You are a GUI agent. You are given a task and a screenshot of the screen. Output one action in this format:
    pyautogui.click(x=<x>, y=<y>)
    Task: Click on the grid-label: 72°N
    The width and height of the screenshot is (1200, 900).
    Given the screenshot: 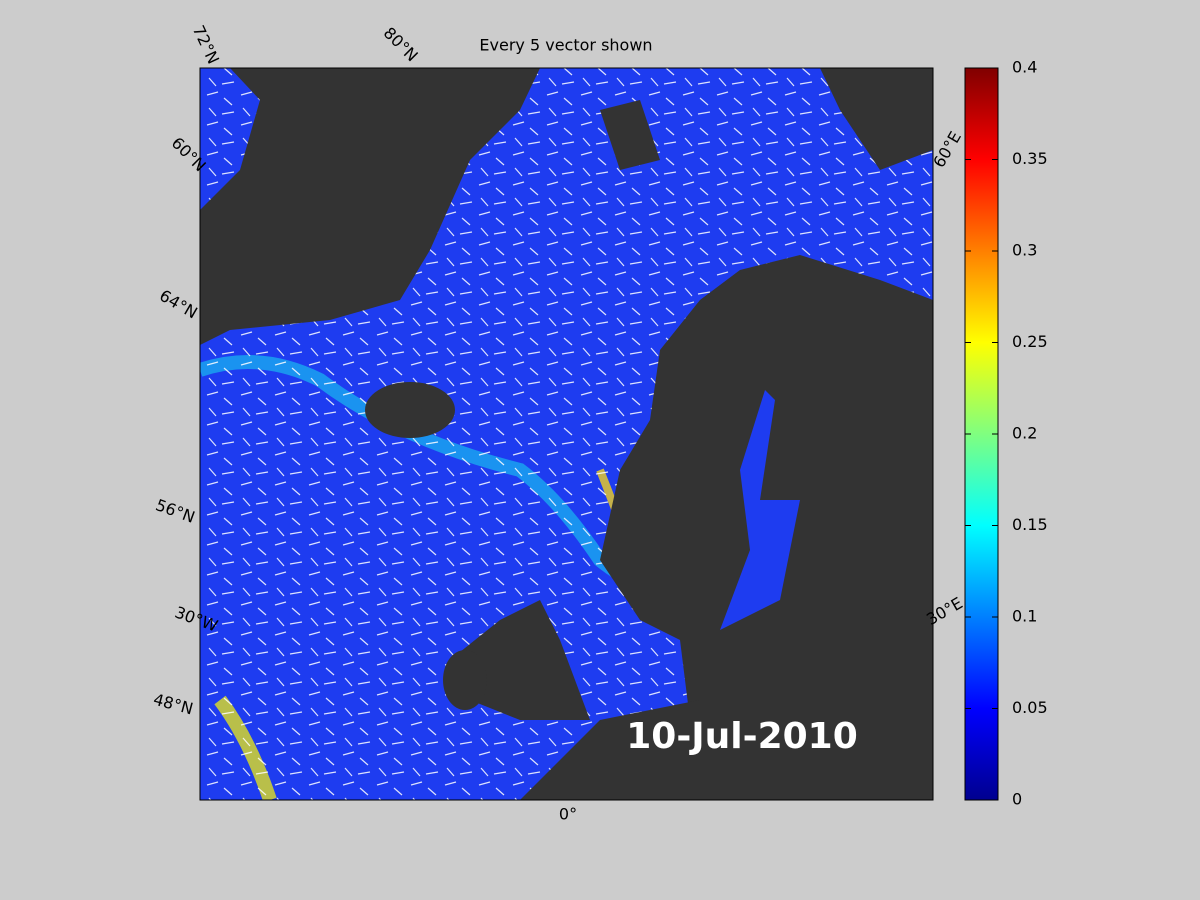 What is the action you would take?
    pyautogui.click(x=206, y=44)
    